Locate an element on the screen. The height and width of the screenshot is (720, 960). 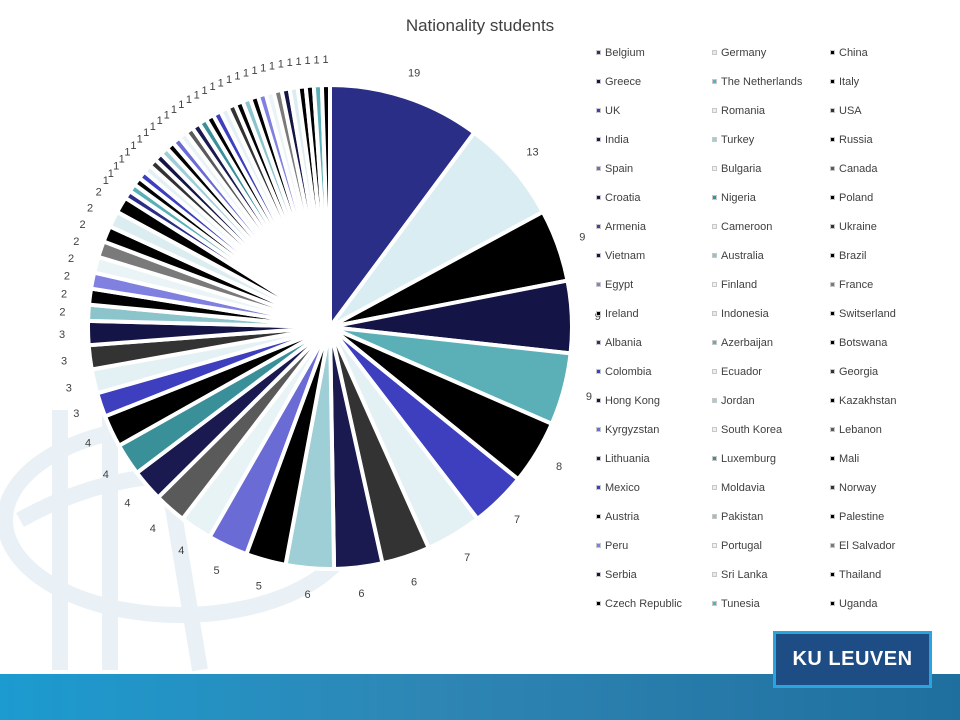
legend-label: Azerbaijan is located at coordinates (747, 342).